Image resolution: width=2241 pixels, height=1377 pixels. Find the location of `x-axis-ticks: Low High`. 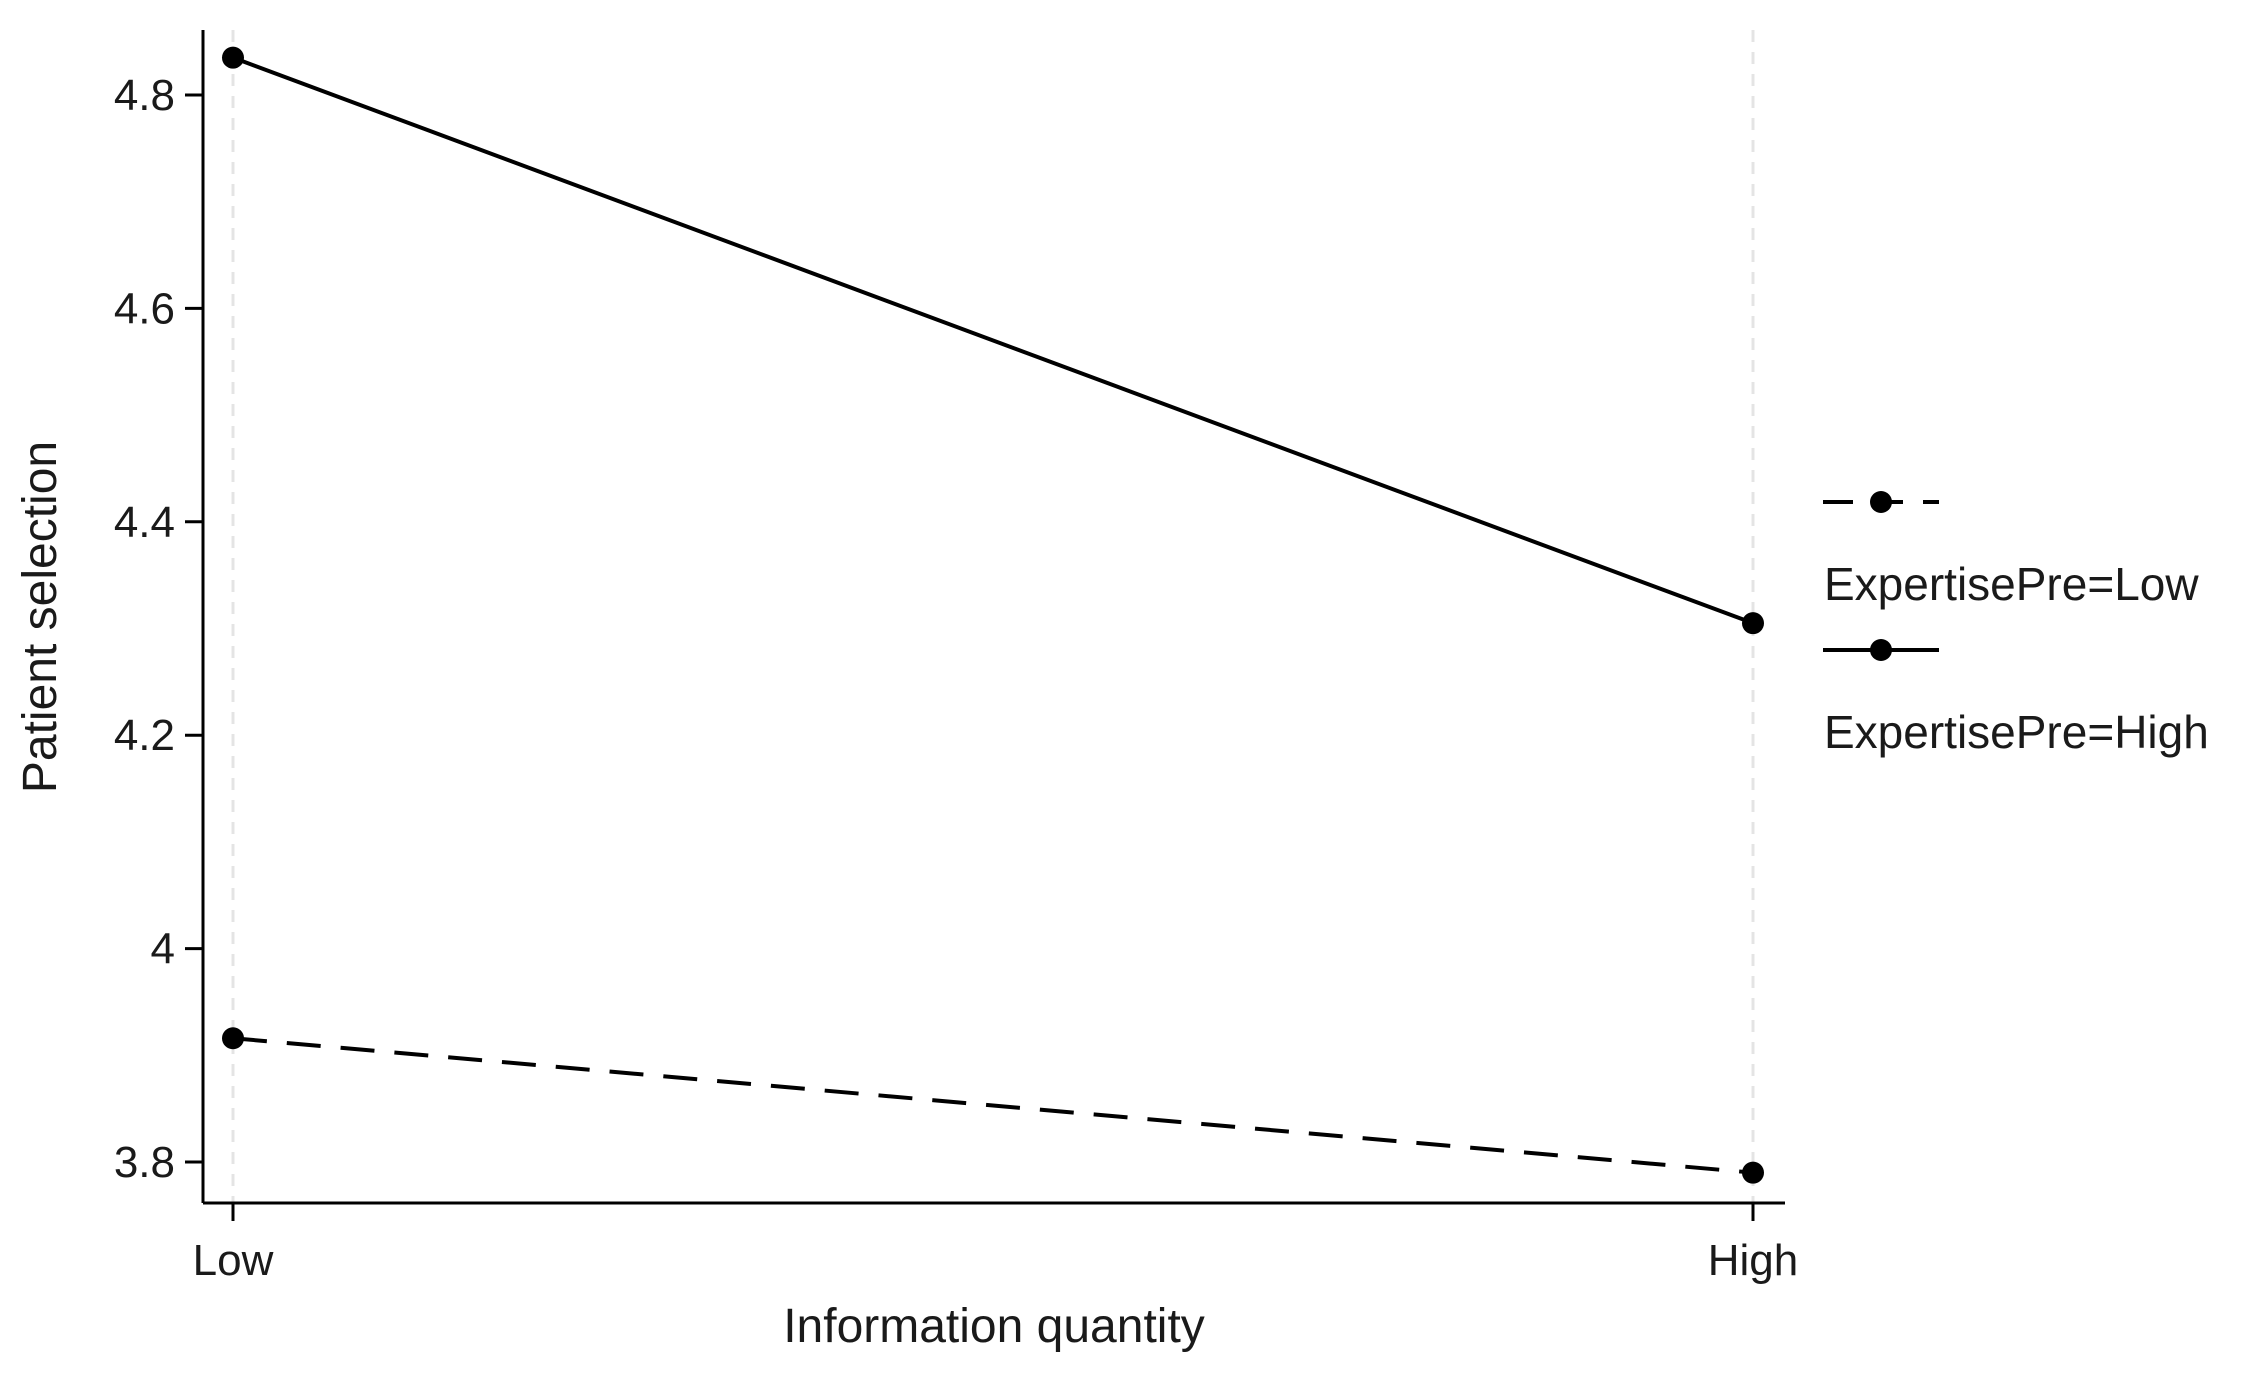

x-axis-ticks: Low High is located at coordinates (996, 1244).